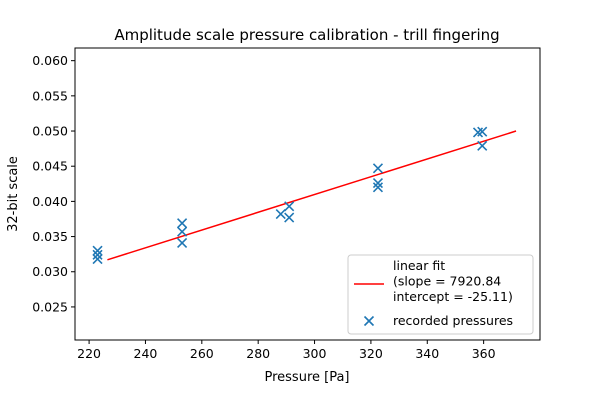  What do you see at coordinates (484, 353) in the screenshot?
I see `x-tick-label: 360` at bounding box center [484, 353].